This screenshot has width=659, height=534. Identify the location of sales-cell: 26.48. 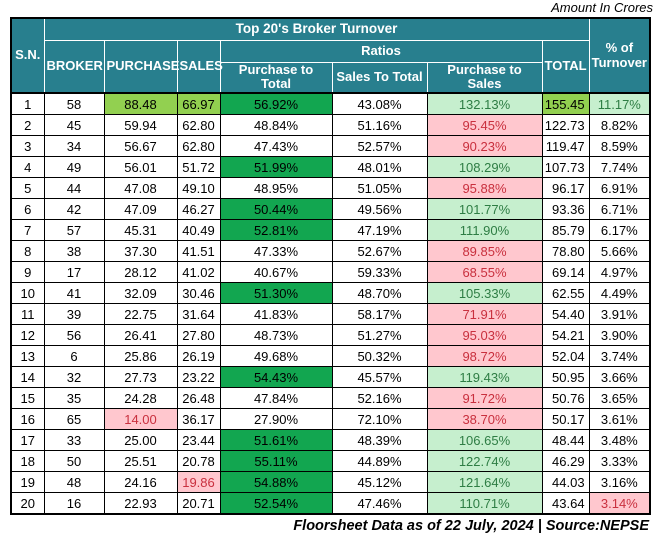
(198, 398).